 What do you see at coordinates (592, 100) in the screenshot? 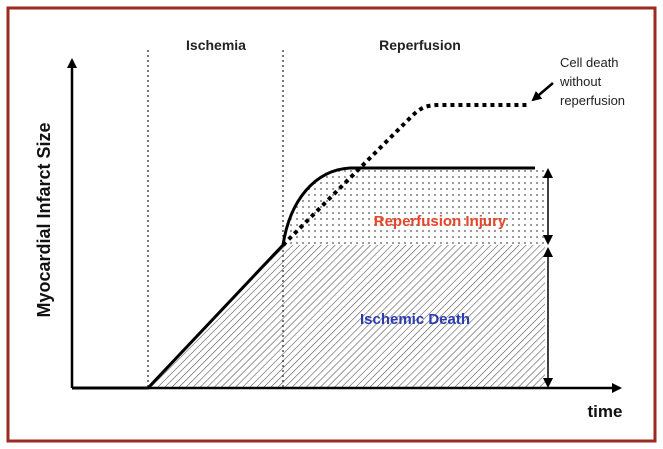
I see `annotation: reperfusion` at bounding box center [592, 100].